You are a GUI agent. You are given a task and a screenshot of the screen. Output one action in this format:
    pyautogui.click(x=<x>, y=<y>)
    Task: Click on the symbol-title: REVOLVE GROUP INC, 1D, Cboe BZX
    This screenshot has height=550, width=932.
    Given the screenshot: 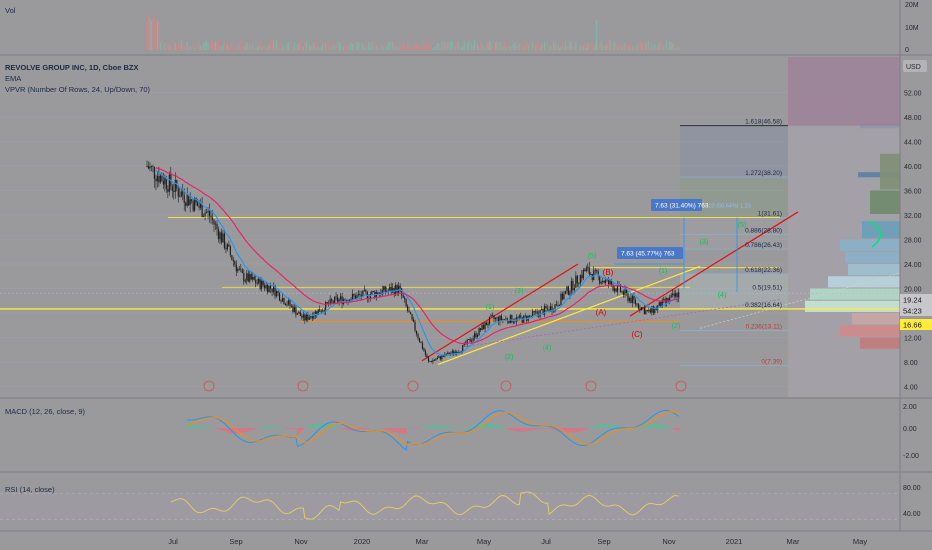 What is the action you would take?
    pyautogui.click(x=72, y=67)
    